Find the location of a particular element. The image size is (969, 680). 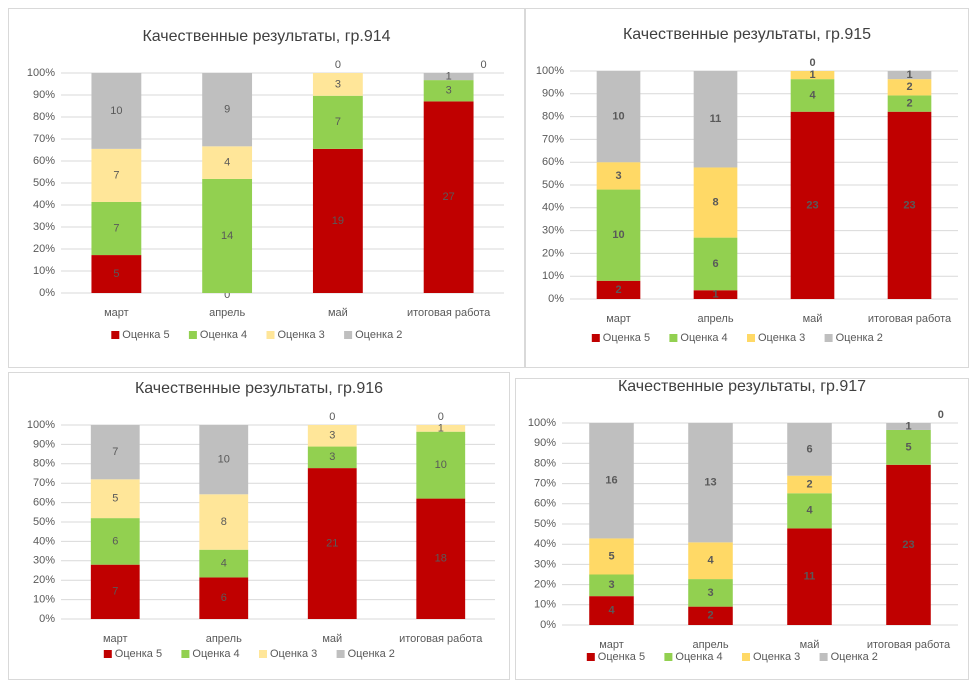

chart-title: Качественные результаты, гр.917 is located at coordinates (742, 387).